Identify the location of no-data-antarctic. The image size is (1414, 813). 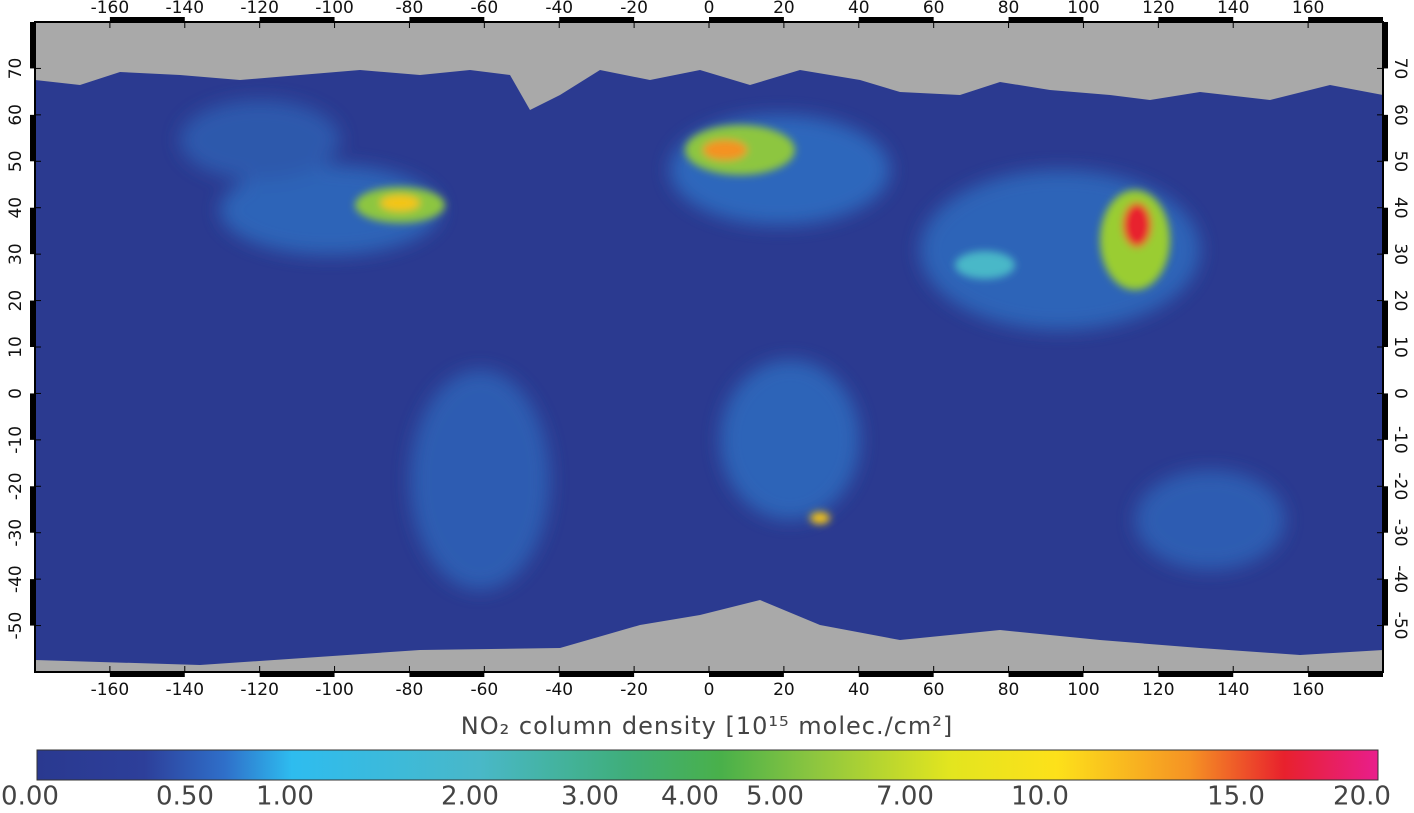
(709, 636).